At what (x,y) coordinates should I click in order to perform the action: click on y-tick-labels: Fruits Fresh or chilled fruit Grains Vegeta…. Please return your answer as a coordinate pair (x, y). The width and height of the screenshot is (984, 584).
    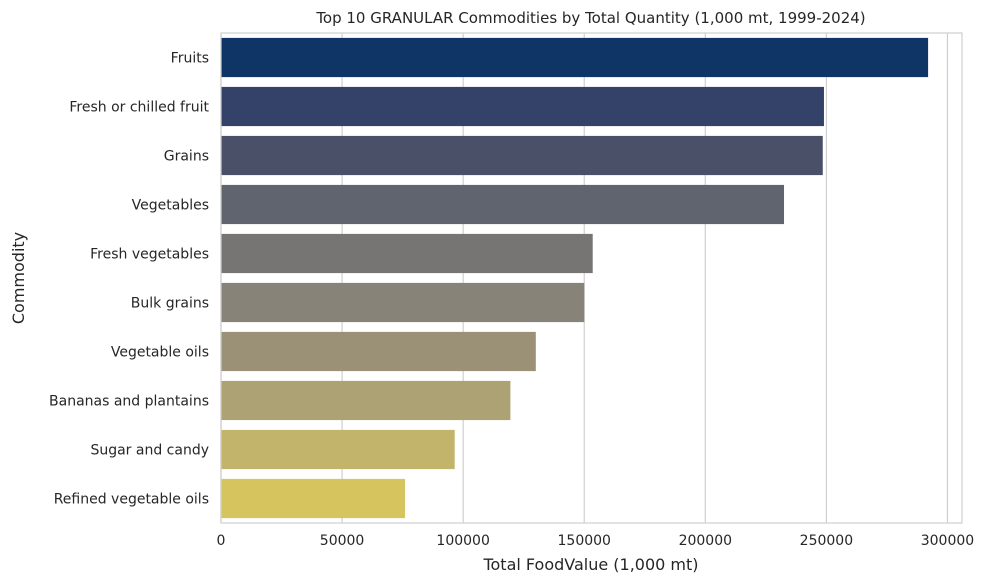
    Looking at the image, I should click on (129, 279).